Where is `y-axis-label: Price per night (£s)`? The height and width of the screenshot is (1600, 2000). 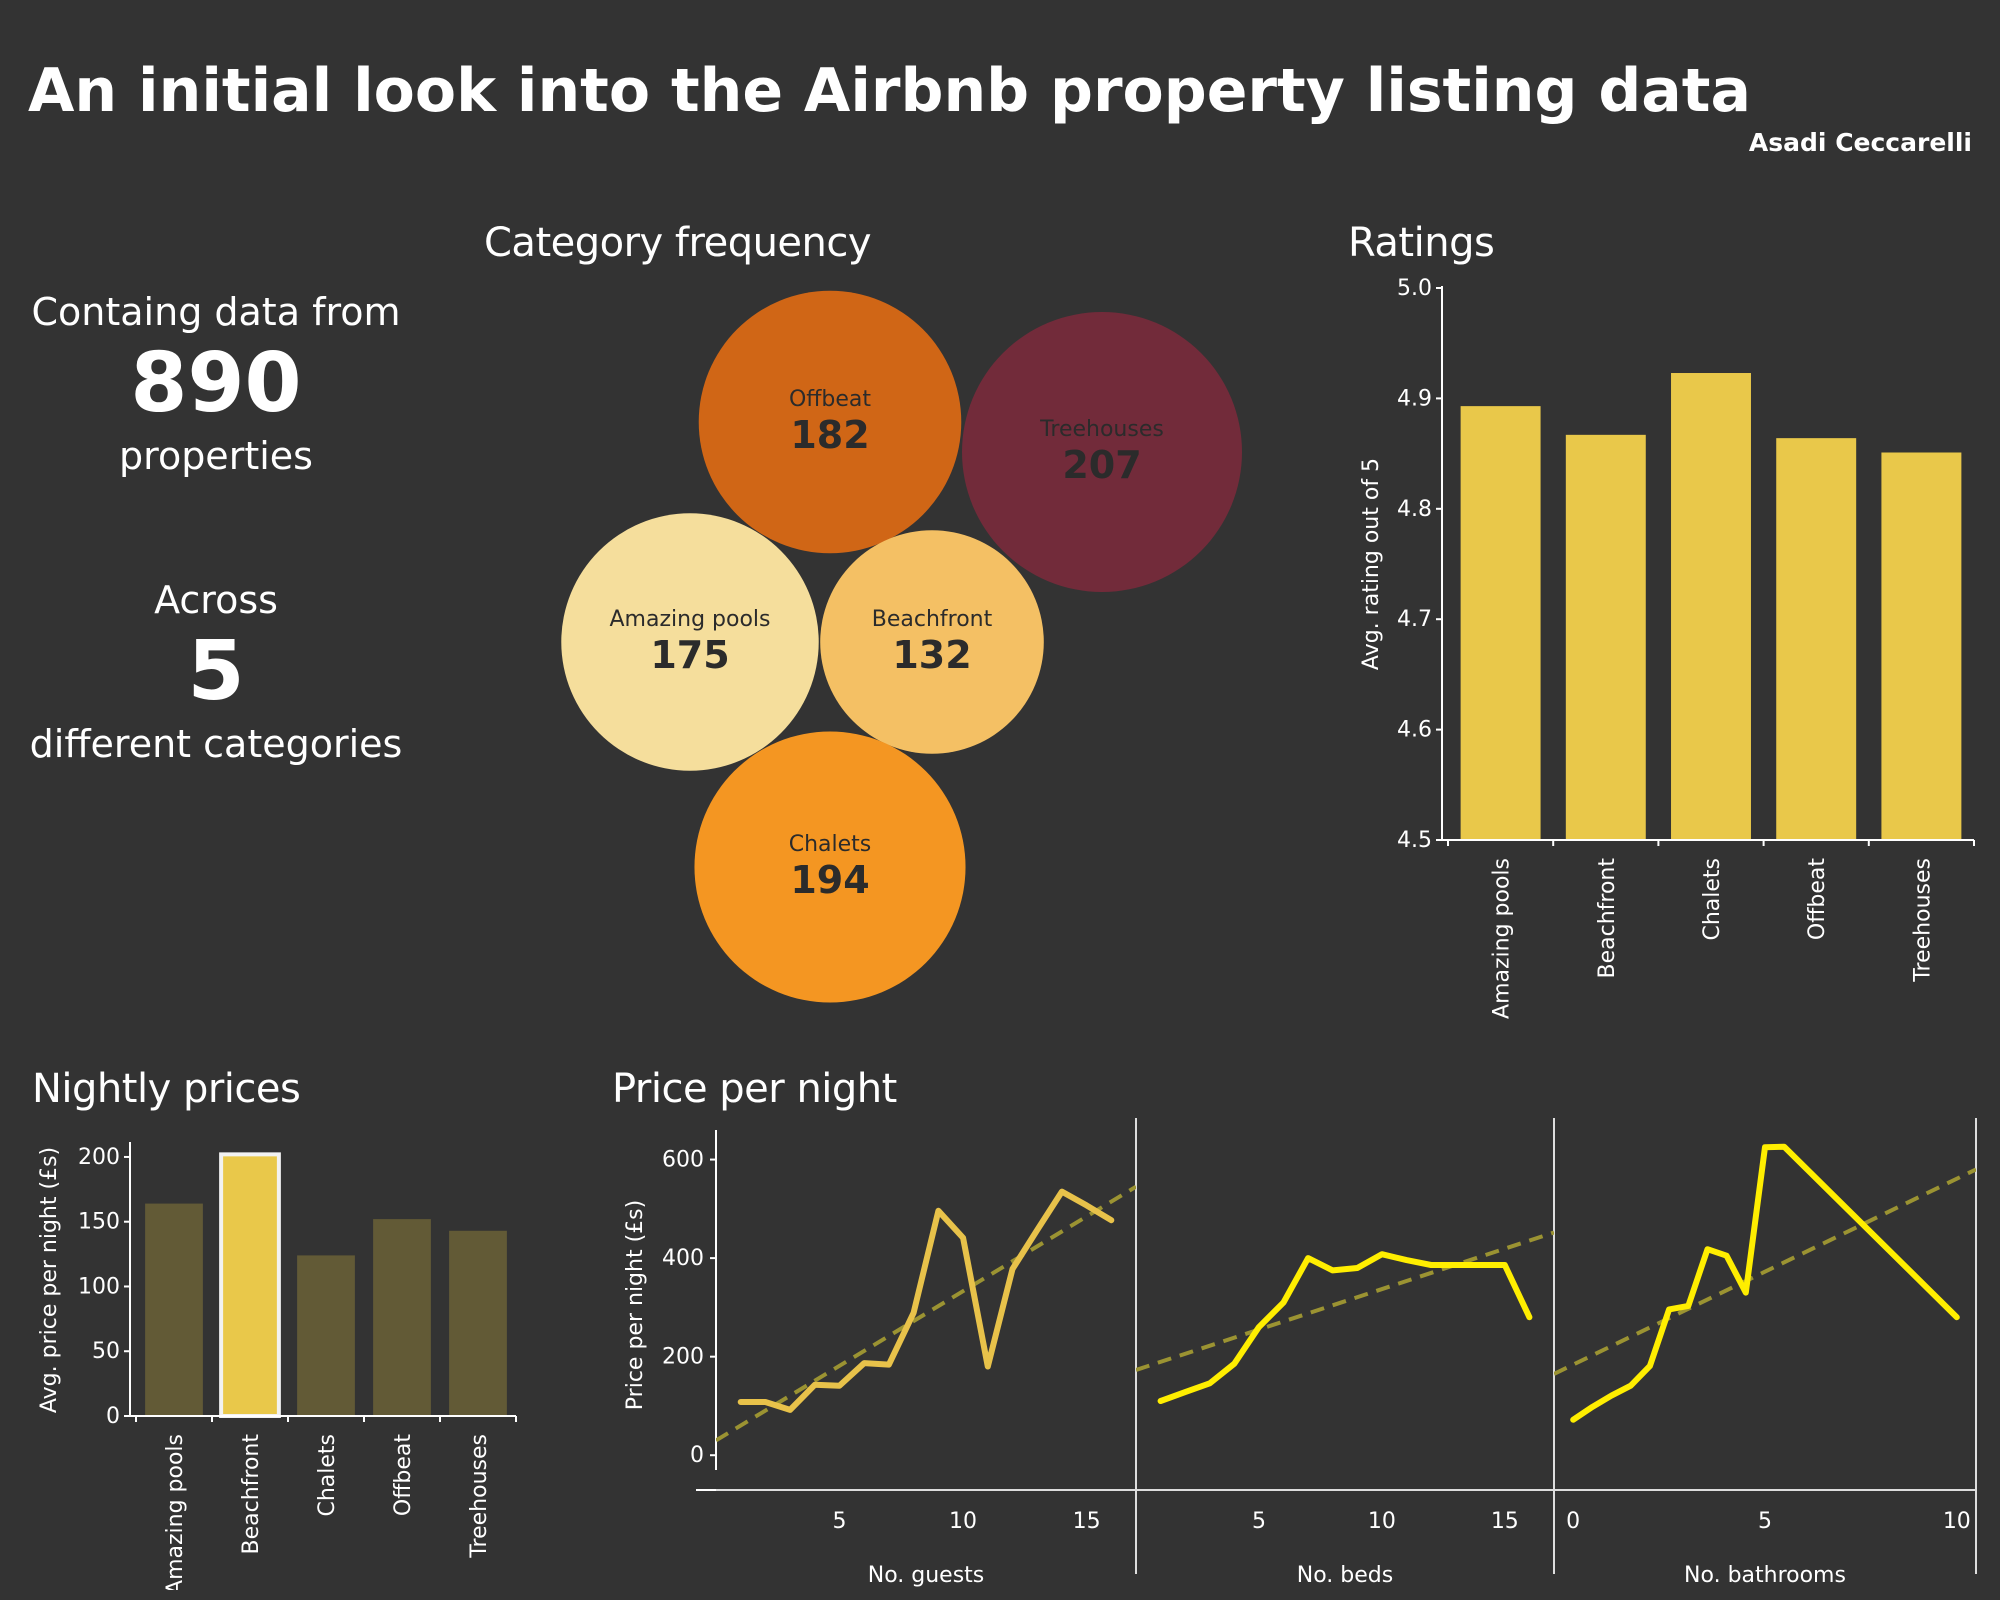
y-axis-label: Price per night (£s) is located at coordinates (635, 1305).